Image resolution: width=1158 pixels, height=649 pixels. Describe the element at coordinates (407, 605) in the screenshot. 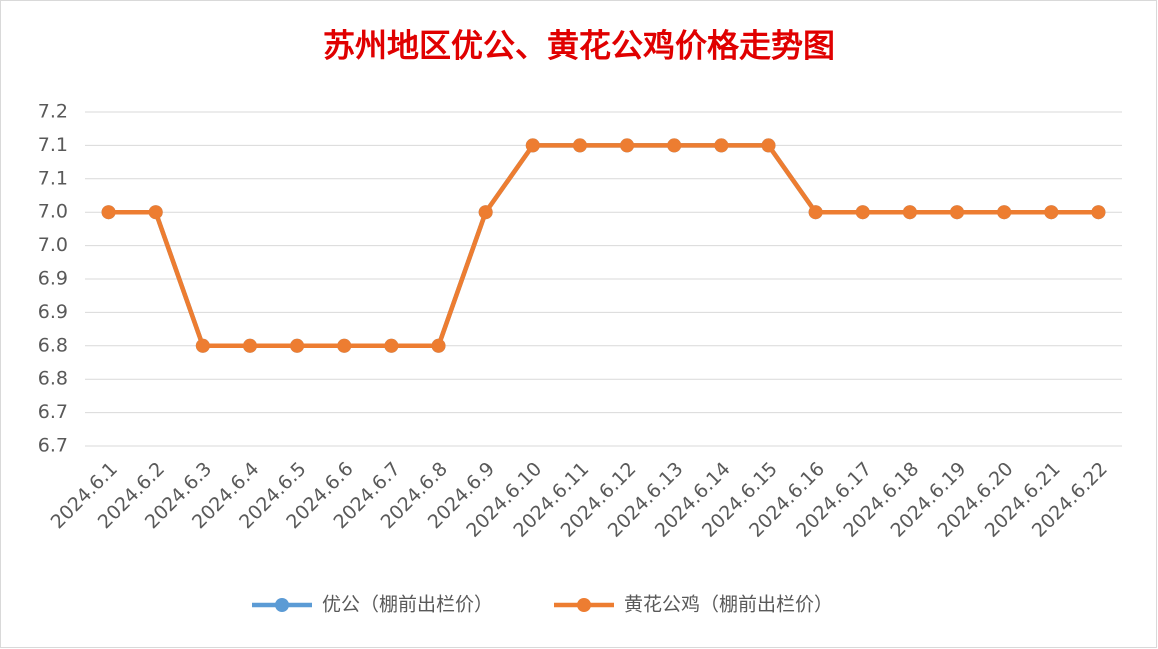

I see `legend-label: 优公（棚前出栏价）` at that location.